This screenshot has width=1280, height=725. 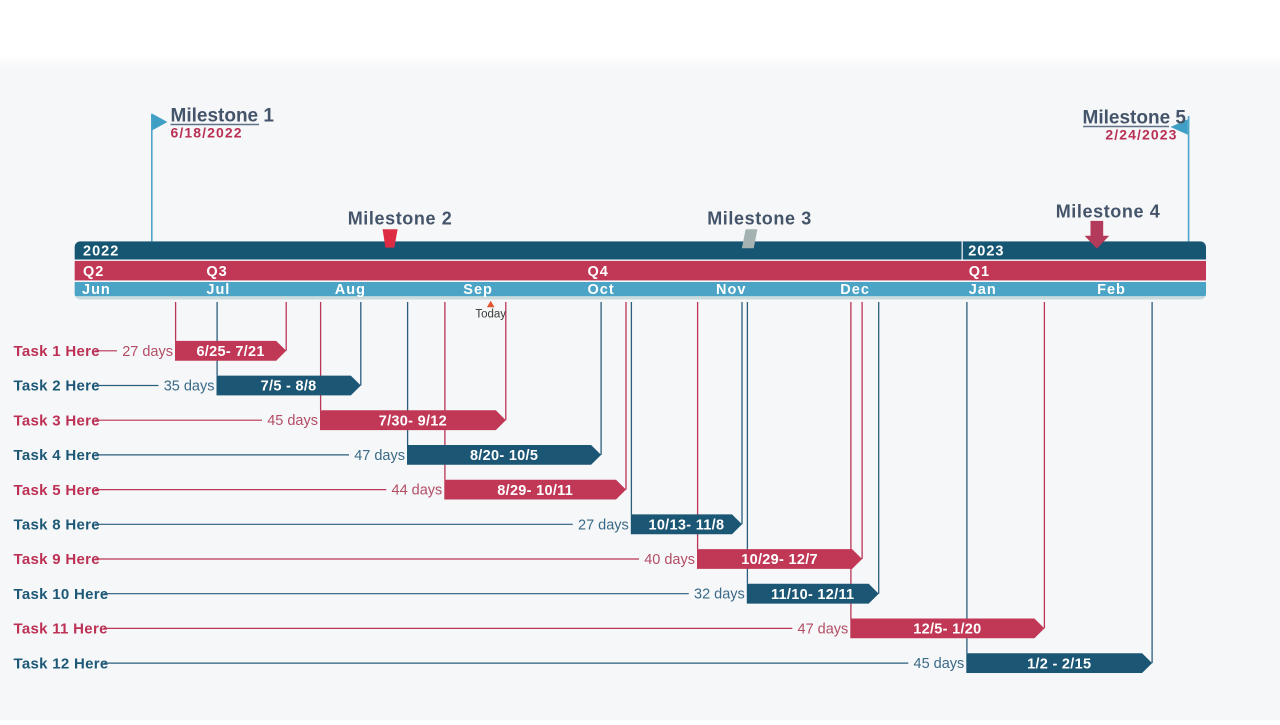 I want to click on svg-text: Q2, so click(x=93, y=272).